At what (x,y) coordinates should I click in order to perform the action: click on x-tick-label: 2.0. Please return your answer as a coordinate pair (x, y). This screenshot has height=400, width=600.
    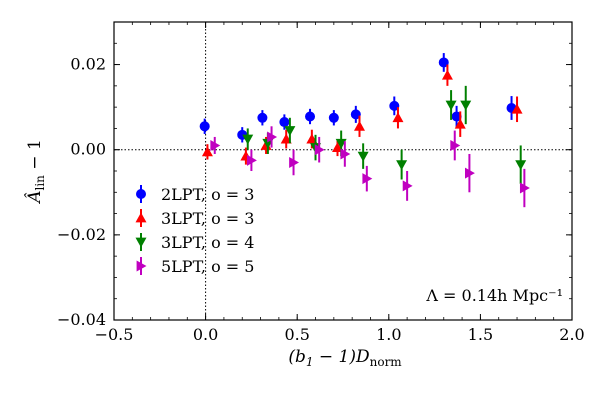
    Looking at the image, I should click on (571, 334).